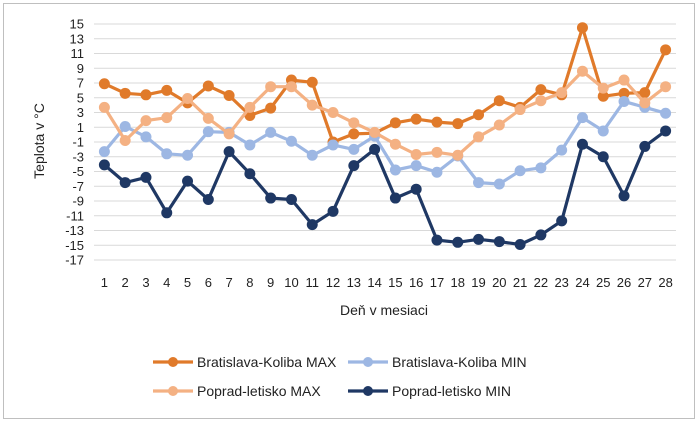  Describe the element at coordinates (80, 127) in the screenshot. I see `y-tick-label: 1` at that location.